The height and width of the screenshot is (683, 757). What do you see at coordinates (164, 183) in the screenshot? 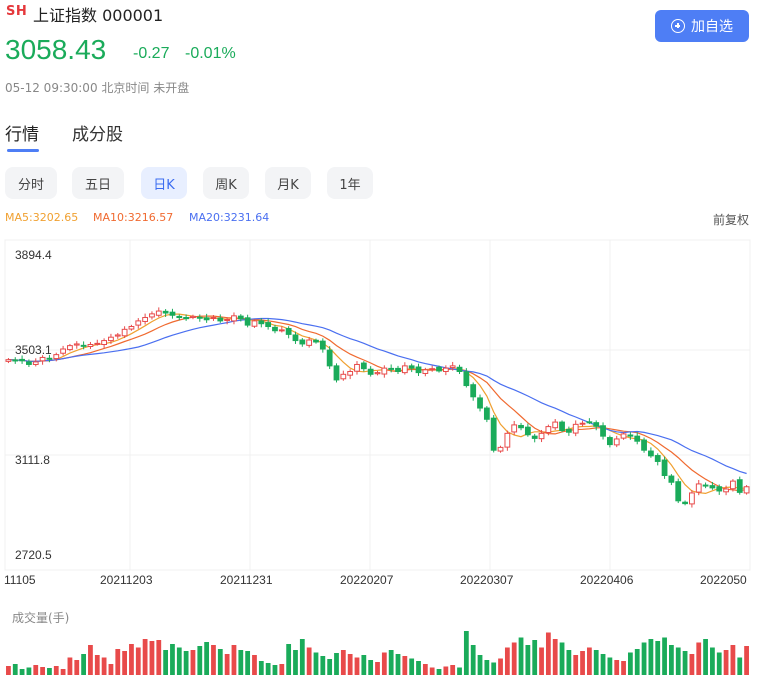
I see `period-daily-k-button: 日K` at bounding box center [164, 183].